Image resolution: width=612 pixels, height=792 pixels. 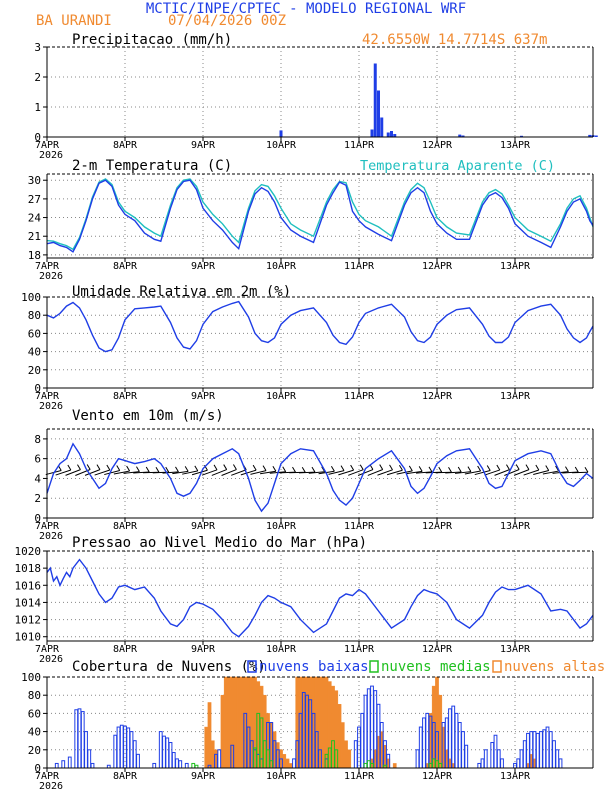 What do you see at coordinates (436, 667) in the screenshot?
I see `legend-label: nuvens medias` at bounding box center [436, 667].